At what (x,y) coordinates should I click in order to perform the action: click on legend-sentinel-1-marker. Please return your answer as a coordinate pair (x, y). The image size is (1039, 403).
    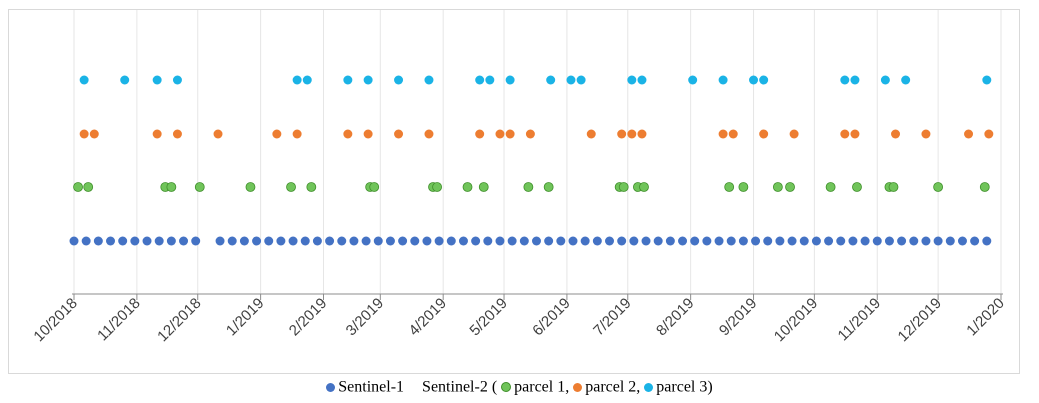
    Looking at the image, I should click on (331, 387).